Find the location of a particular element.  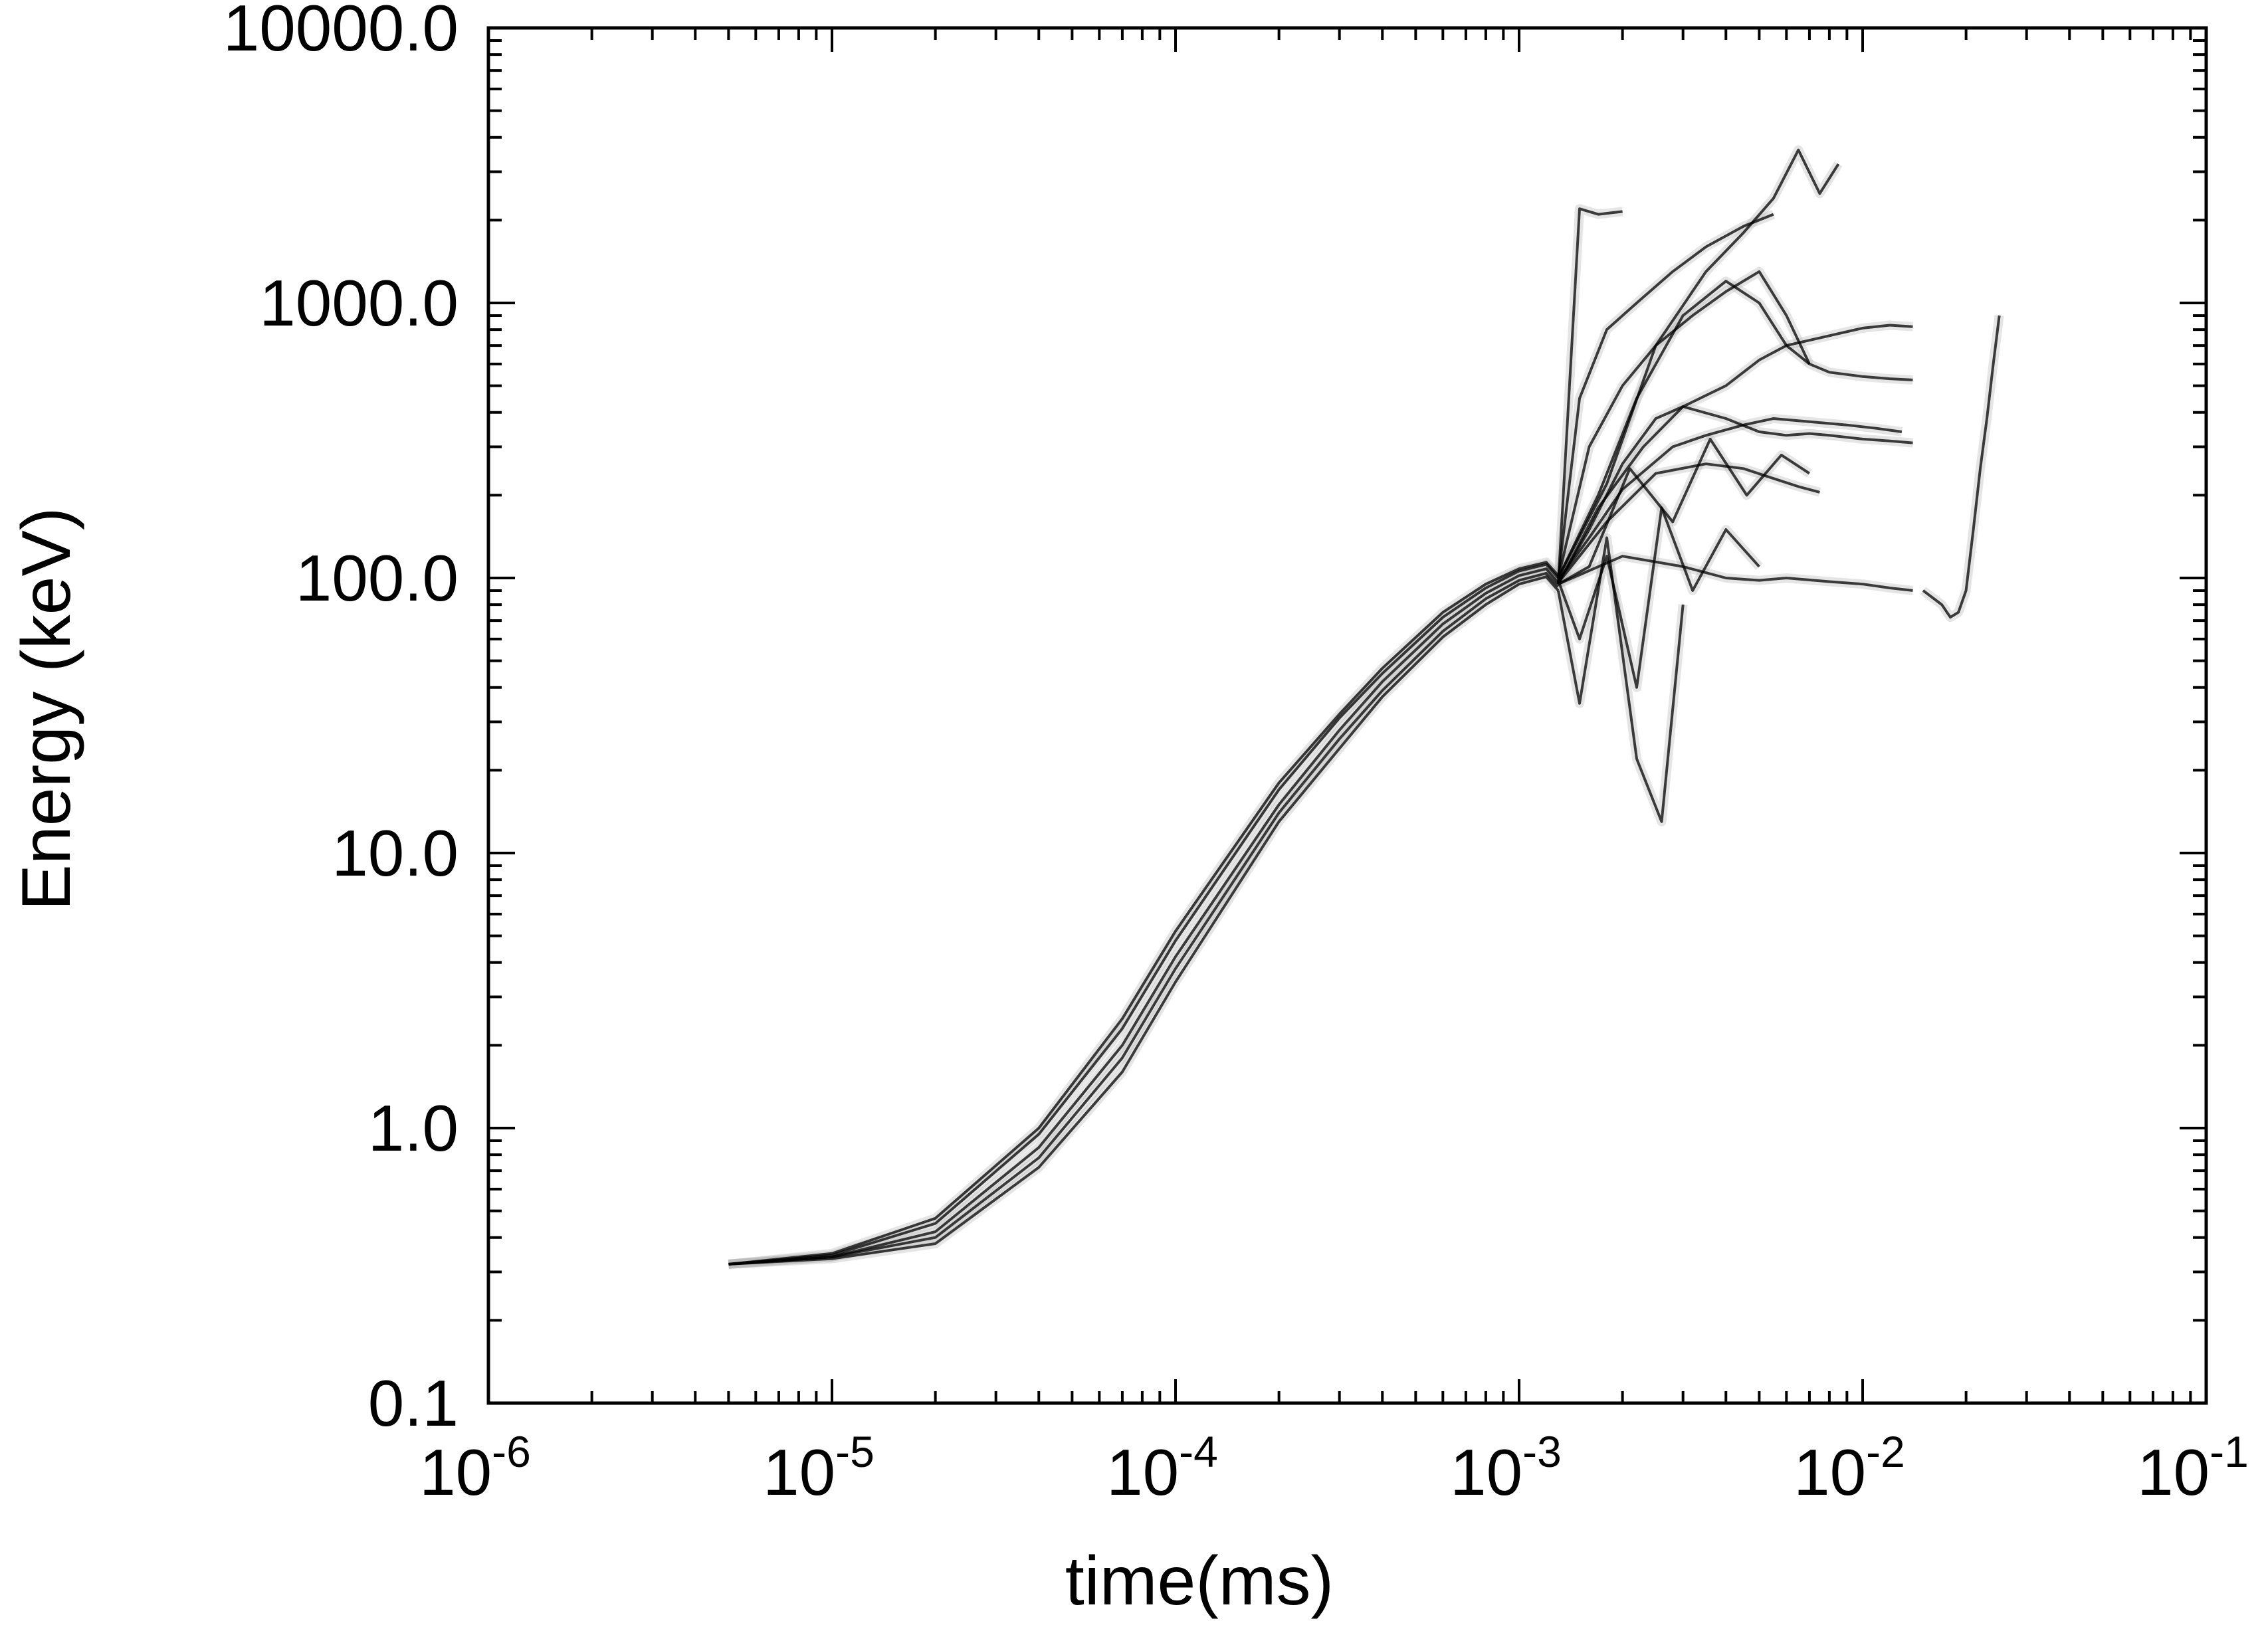

x-tick-label: 10⁻⁵ is located at coordinates (819, 1468).